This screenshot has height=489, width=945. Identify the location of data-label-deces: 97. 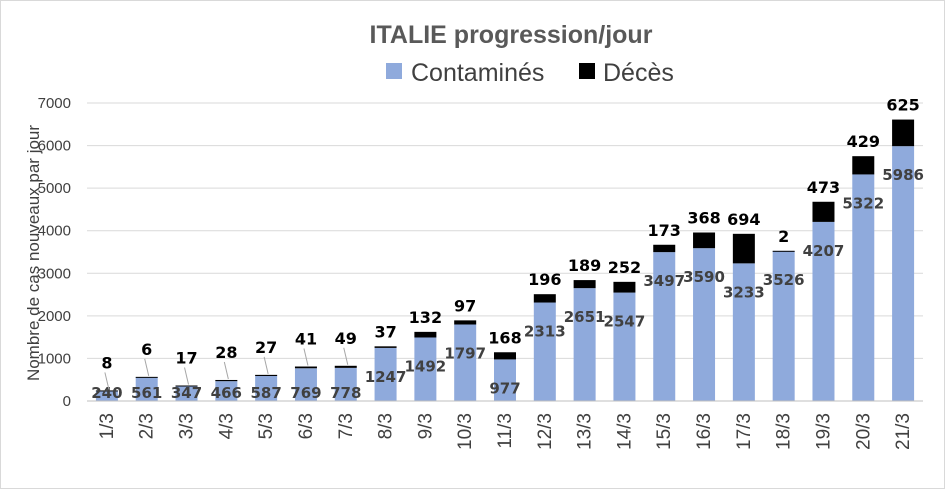
(465, 305).